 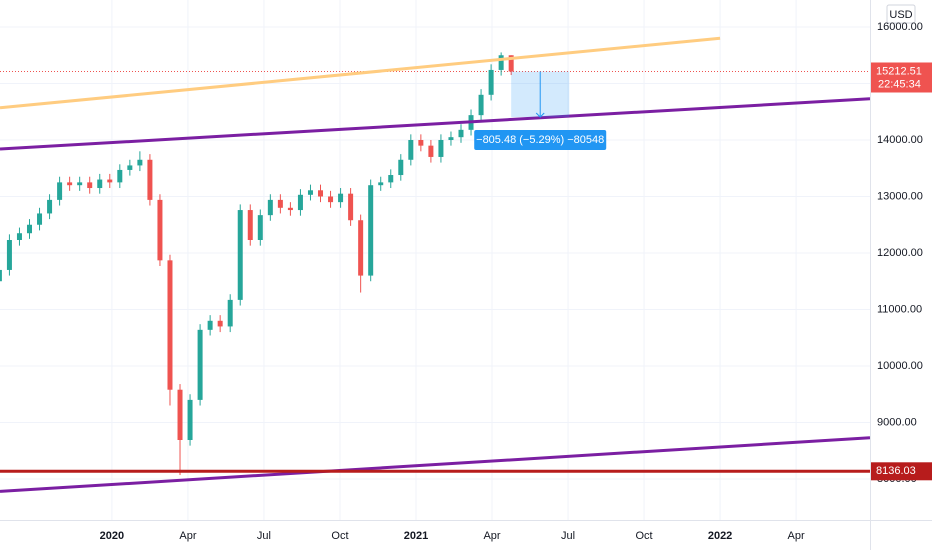 I want to click on last-price-label: 15212.51, so click(x=899, y=71).